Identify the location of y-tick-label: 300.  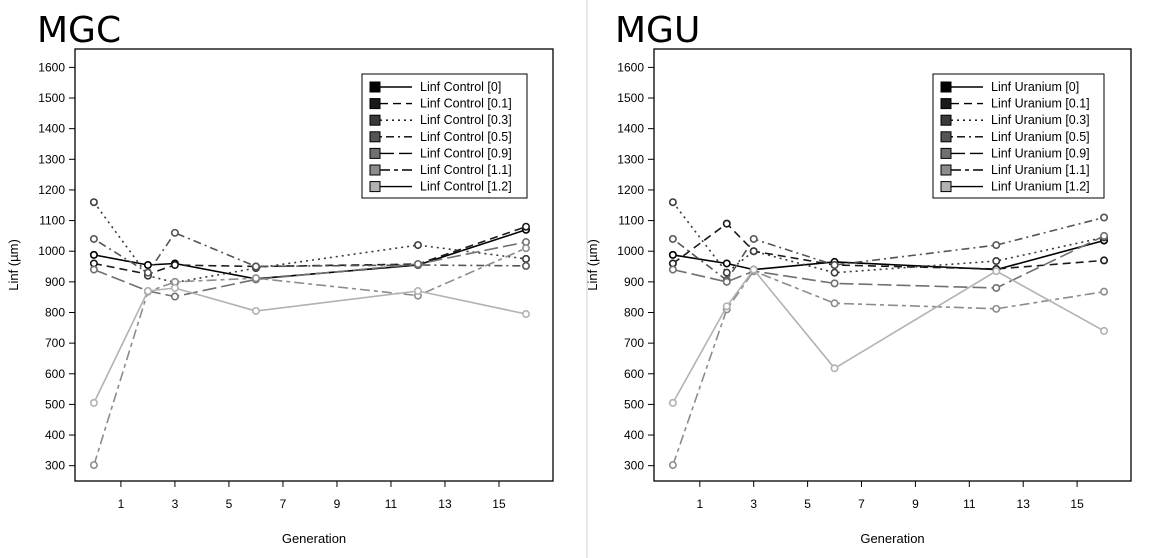
(634, 466).